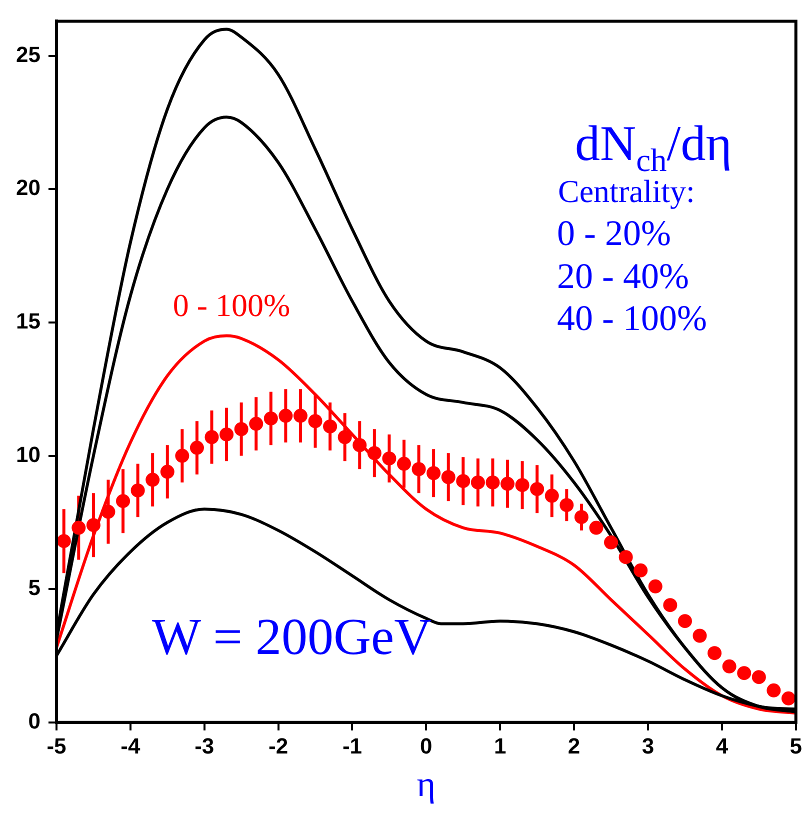  What do you see at coordinates (426, 746) in the screenshot?
I see `x-tick-label: 0` at bounding box center [426, 746].